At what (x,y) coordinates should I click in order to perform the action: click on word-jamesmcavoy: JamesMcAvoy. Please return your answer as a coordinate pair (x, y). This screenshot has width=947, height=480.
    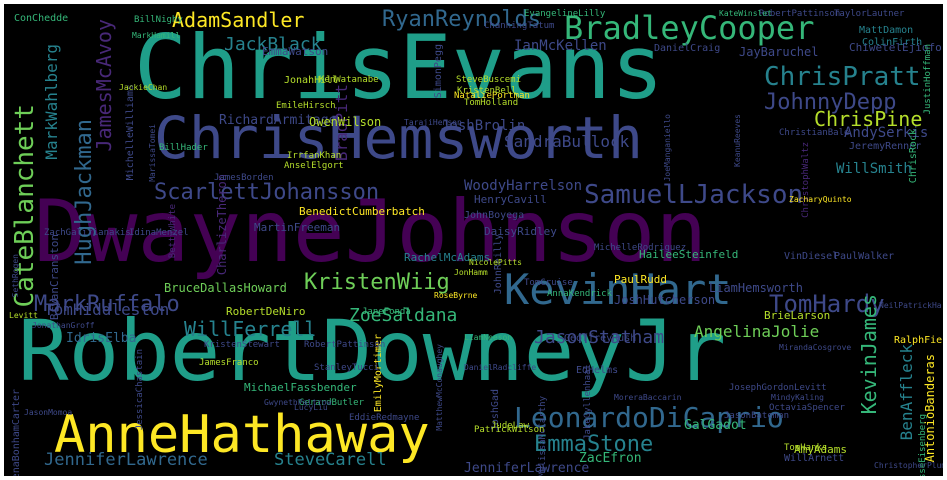
    Looking at the image, I should click on (104, 85).